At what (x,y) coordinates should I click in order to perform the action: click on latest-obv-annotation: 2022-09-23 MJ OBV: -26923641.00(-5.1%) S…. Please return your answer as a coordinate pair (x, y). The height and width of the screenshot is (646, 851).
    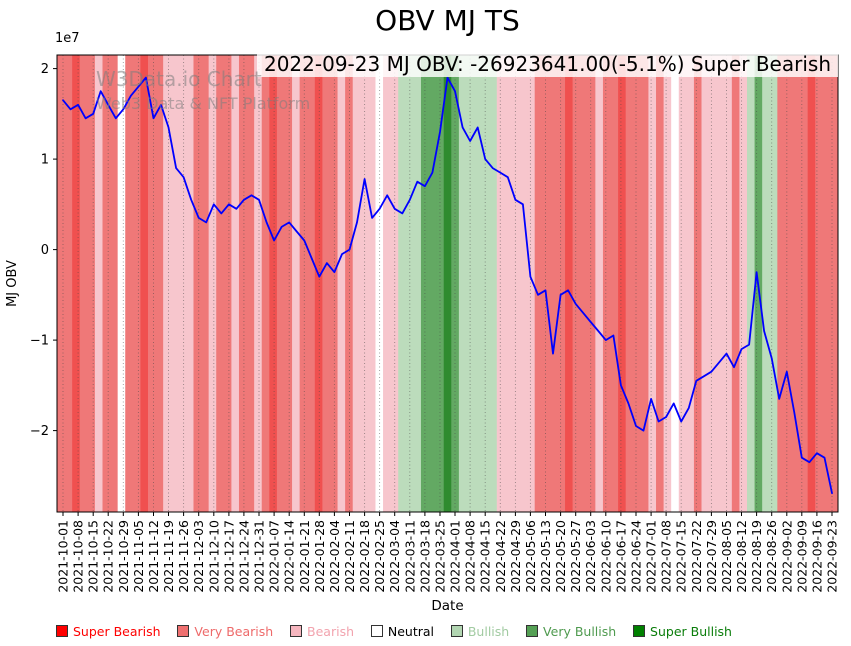
    Looking at the image, I should click on (547, 64).